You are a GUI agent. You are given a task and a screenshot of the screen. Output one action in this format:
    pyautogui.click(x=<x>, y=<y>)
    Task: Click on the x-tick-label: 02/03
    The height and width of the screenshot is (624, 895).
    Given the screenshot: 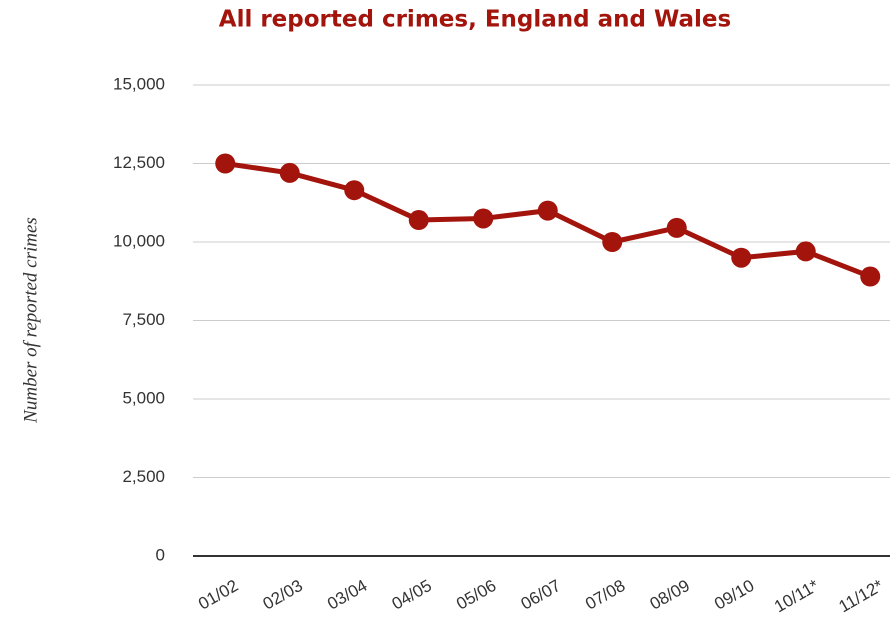 What is the action you would take?
    pyautogui.click(x=283, y=595)
    